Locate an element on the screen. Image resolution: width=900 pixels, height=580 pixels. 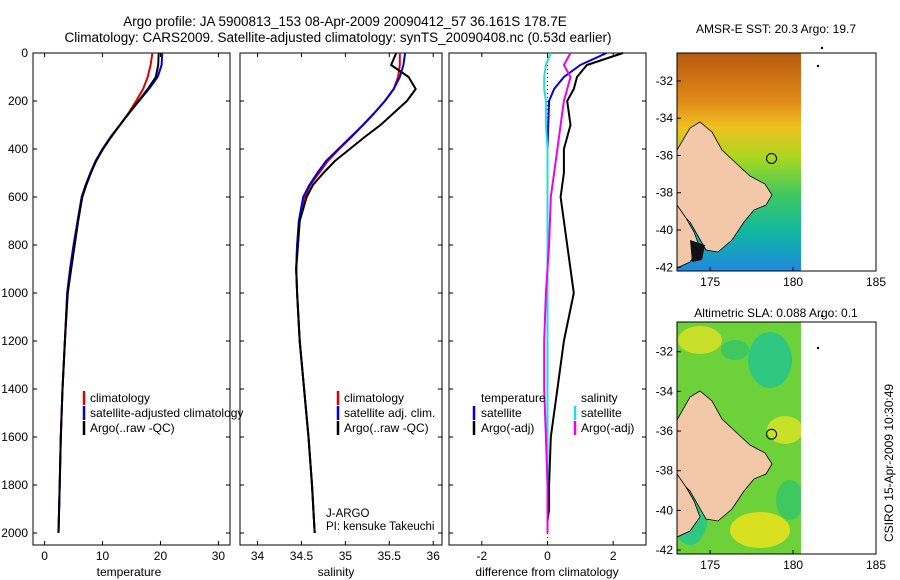
map-y-tick-label: -32 is located at coordinates (665, 352).